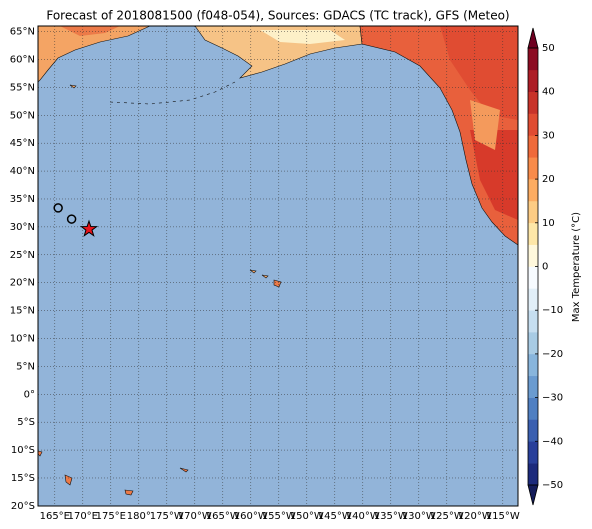 This screenshot has width=592, height=529. What do you see at coordinates (576, 267) in the screenshot?
I see `colorbar-label: Max Temperature (°C)` at bounding box center [576, 267].